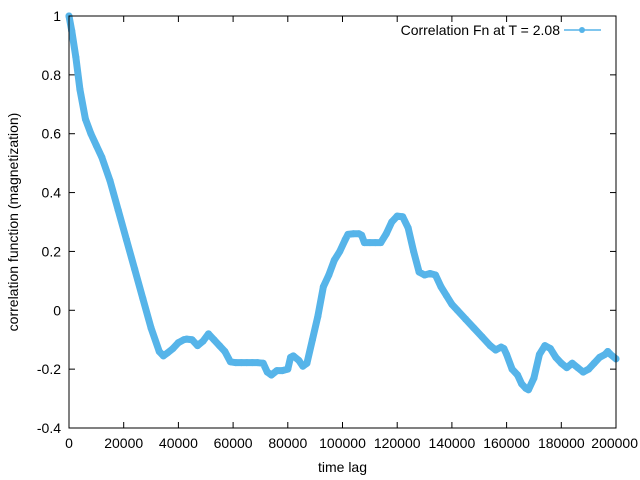 The width and height of the screenshot is (640, 480). What do you see at coordinates (52, 193) in the screenshot?
I see `y-tick-label: 0.4` at bounding box center [52, 193].